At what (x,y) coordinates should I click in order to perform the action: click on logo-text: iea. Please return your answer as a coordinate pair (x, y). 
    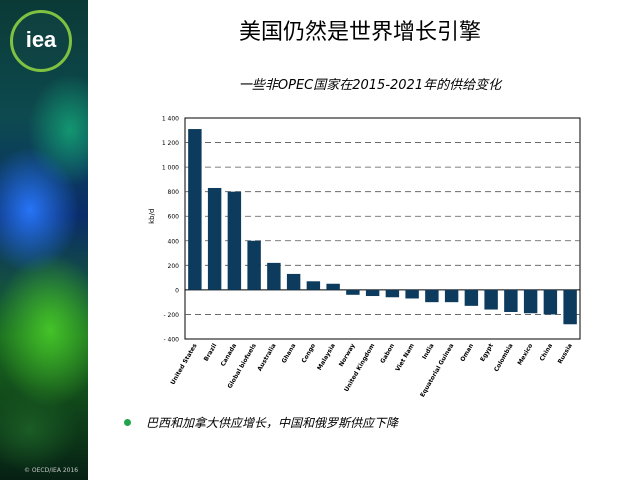
    Looking at the image, I should click on (41, 39).